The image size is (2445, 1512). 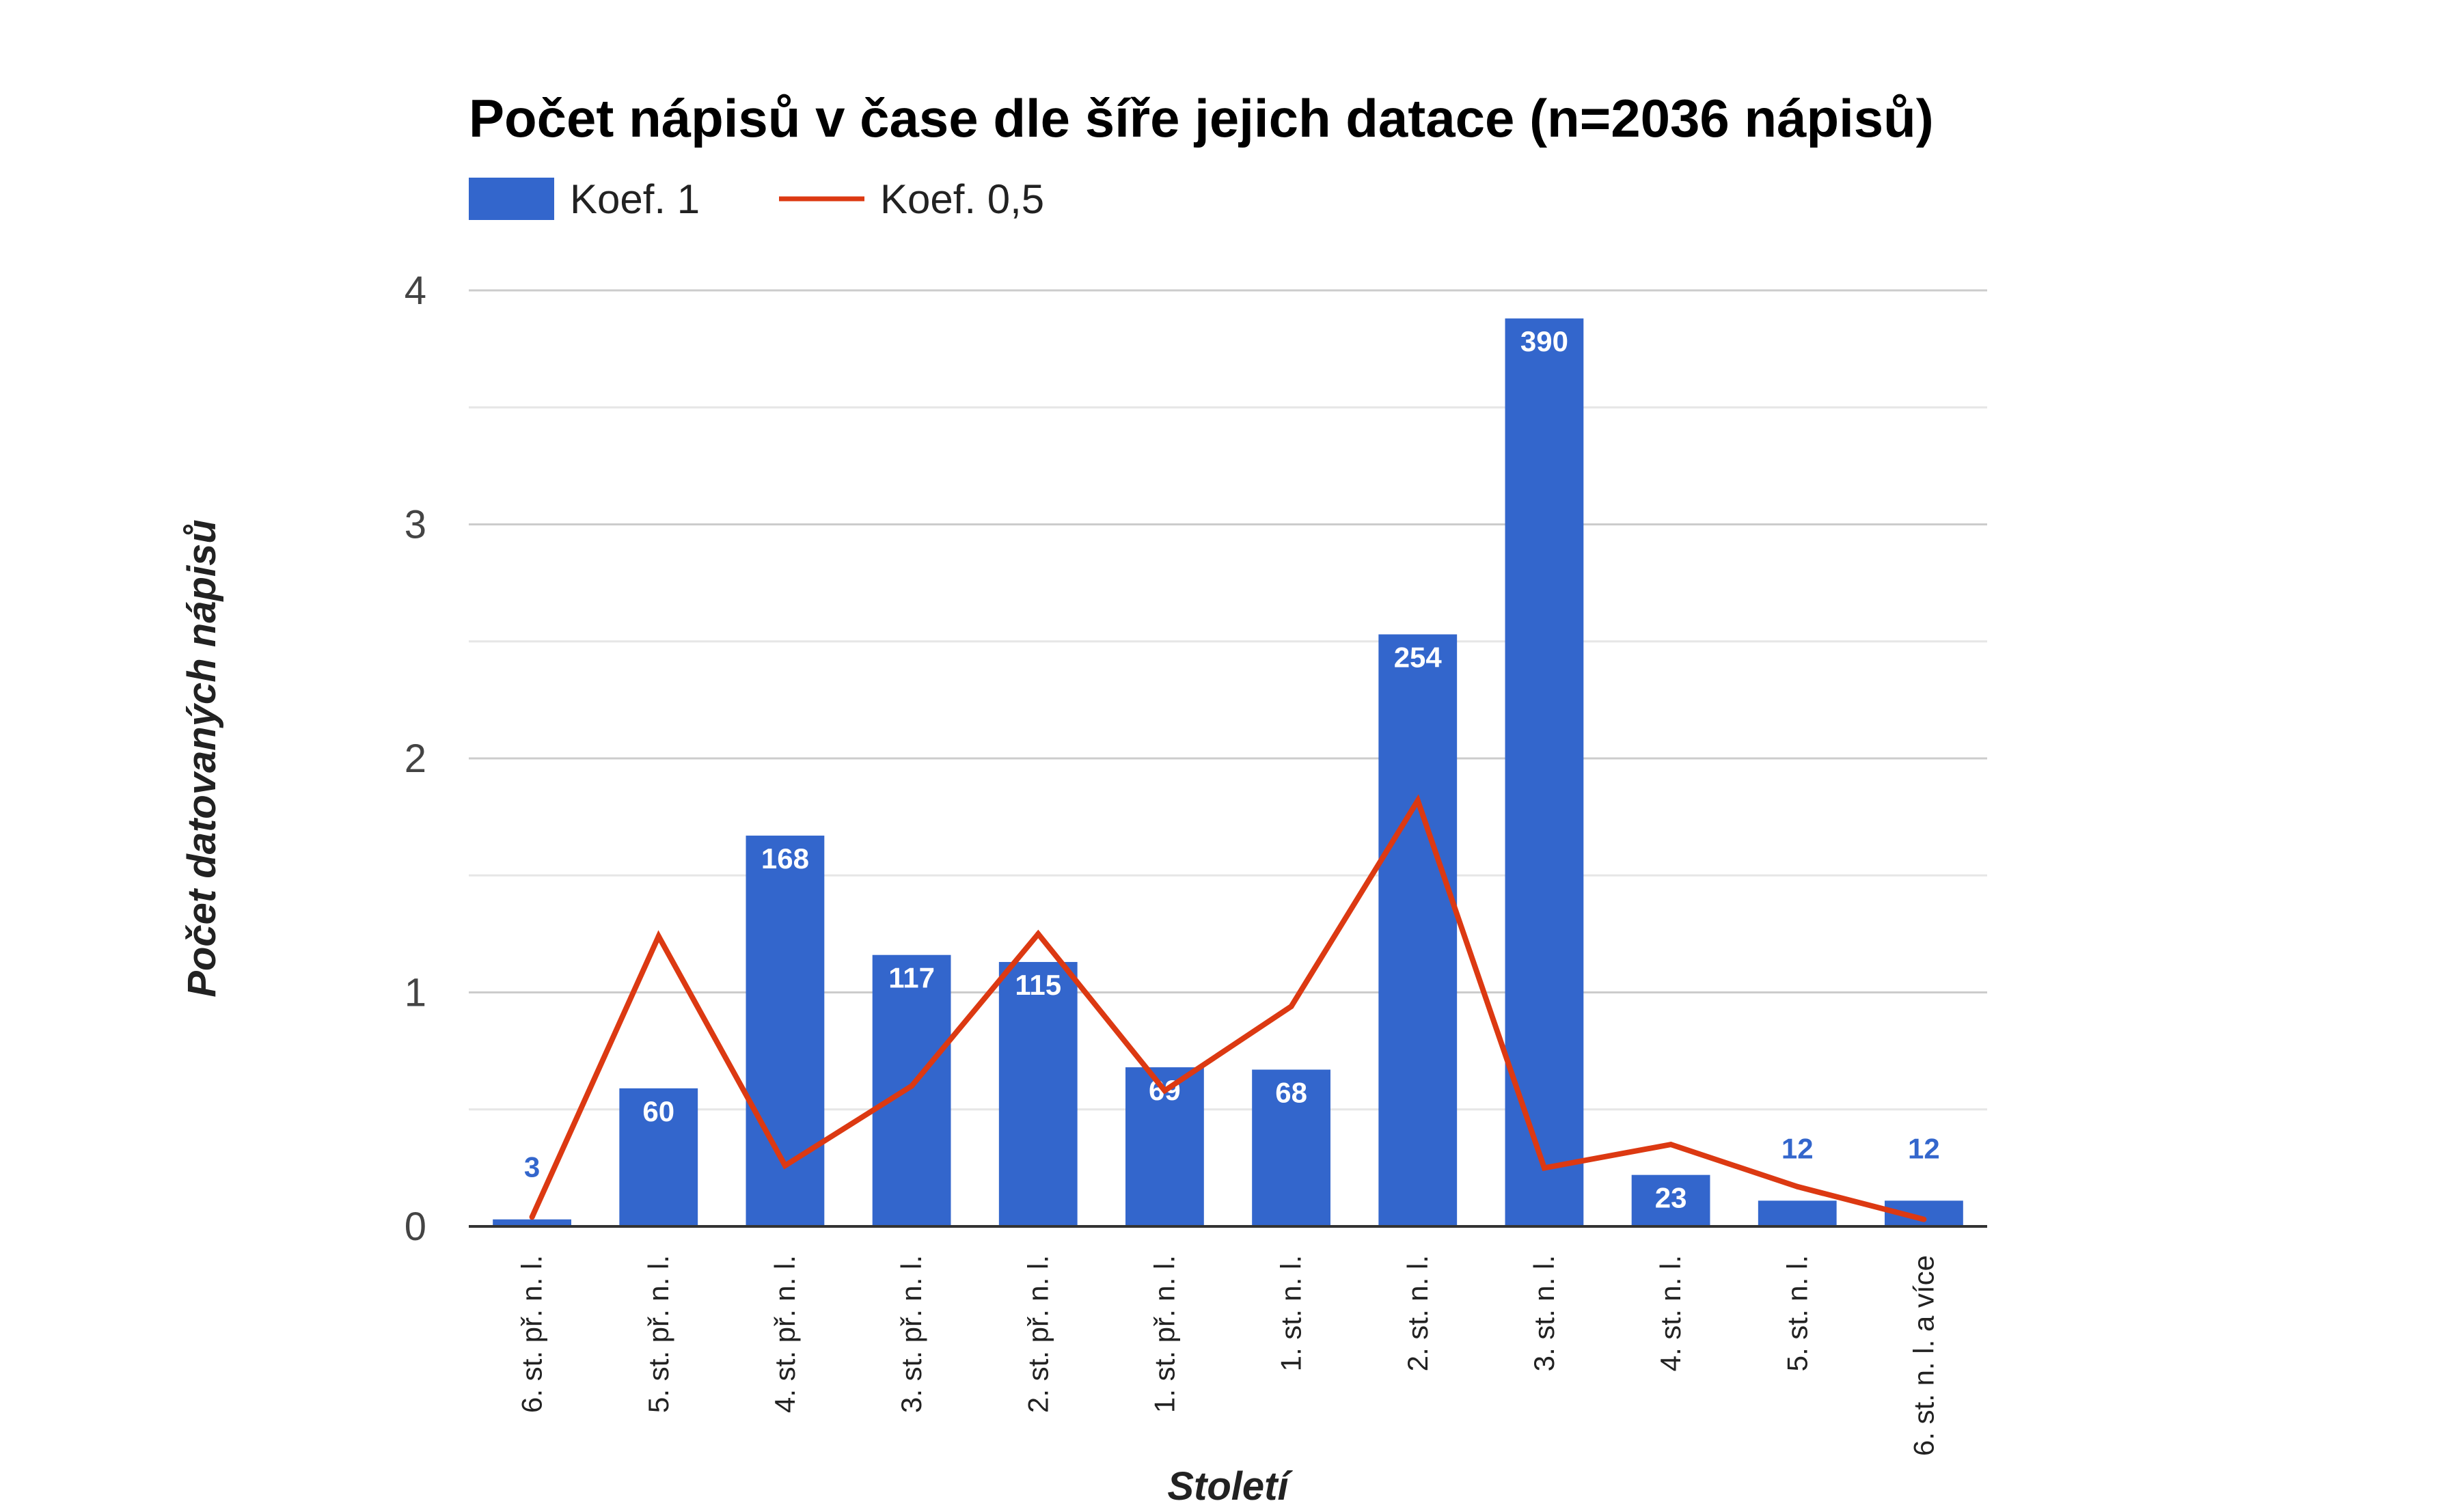 I want to click on x-tick-label: 4. st. n. l., so click(x=1670, y=1313).